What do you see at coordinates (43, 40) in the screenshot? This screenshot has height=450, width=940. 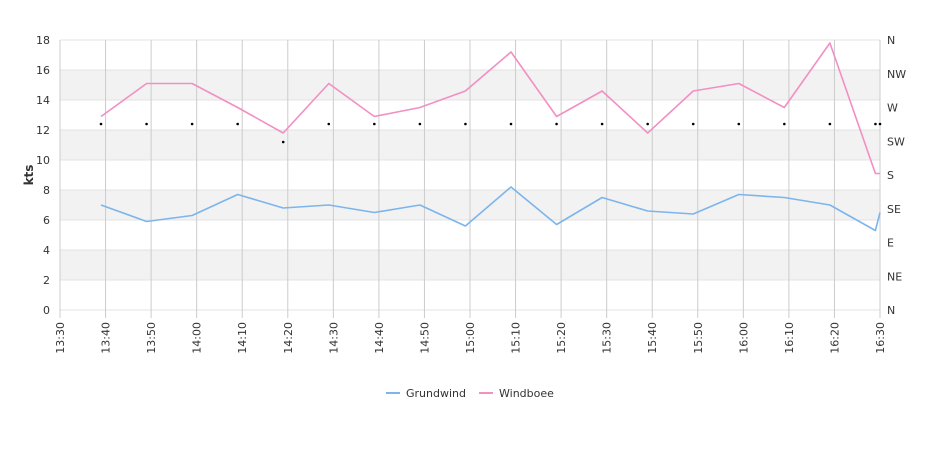 I see `y-tick-label: 18` at bounding box center [43, 40].